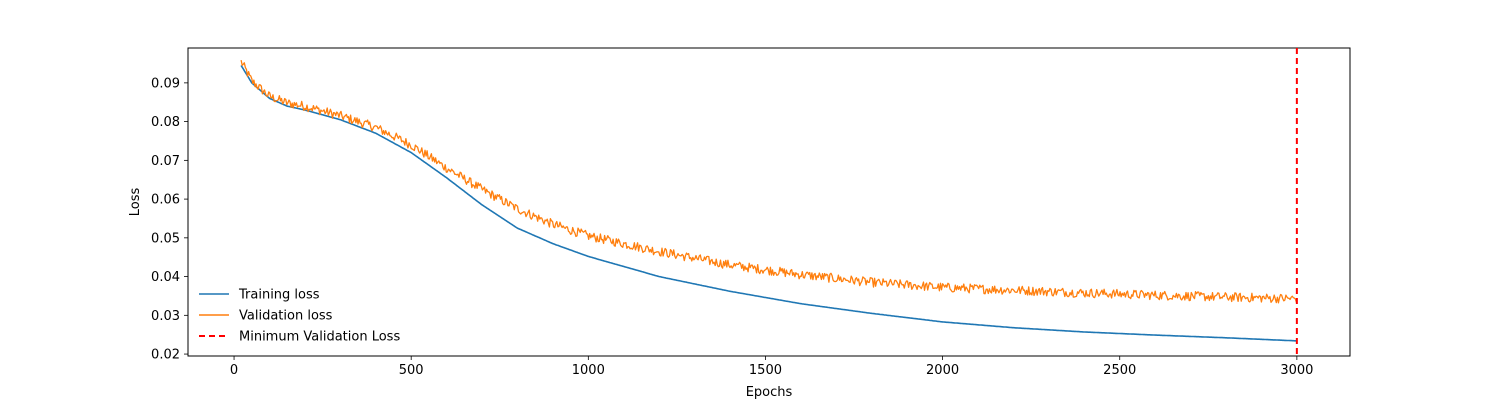 The image size is (1500, 400). What do you see at coordinates (286, 316) in the screenshot?
I see `legend-label: Validation loss` at bounding box center [286, 316].